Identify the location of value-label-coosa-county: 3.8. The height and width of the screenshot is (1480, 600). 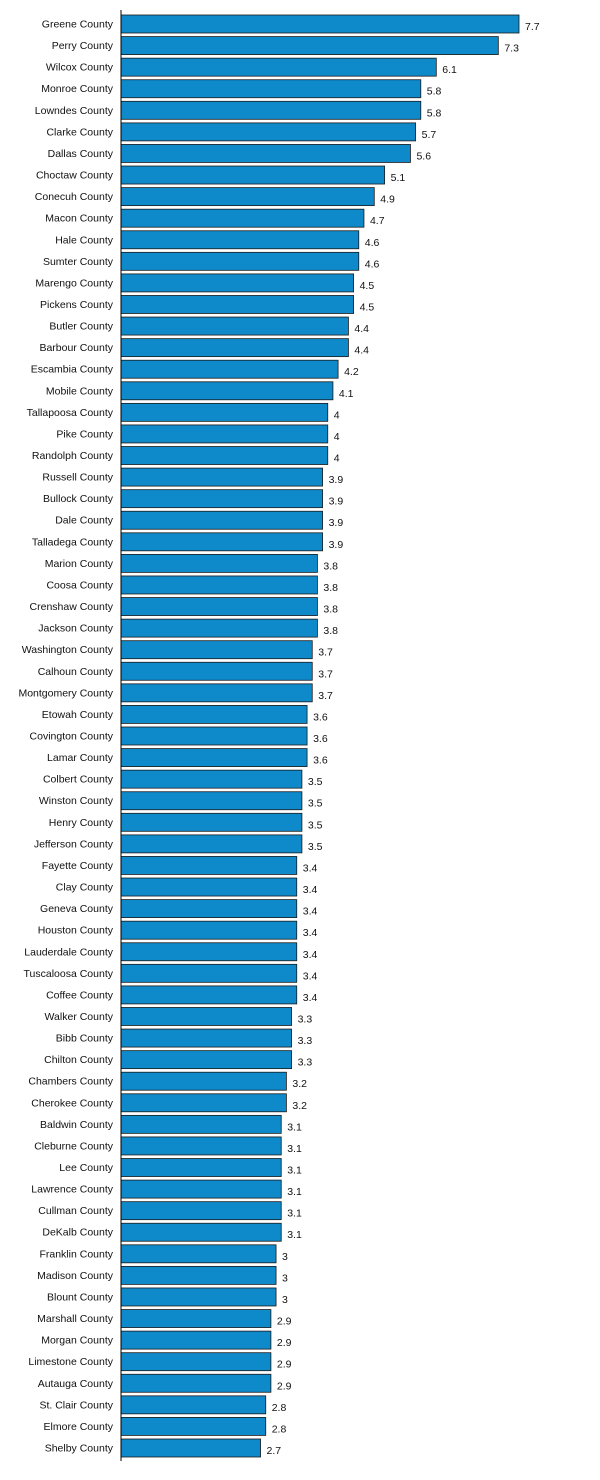
(330, 588).